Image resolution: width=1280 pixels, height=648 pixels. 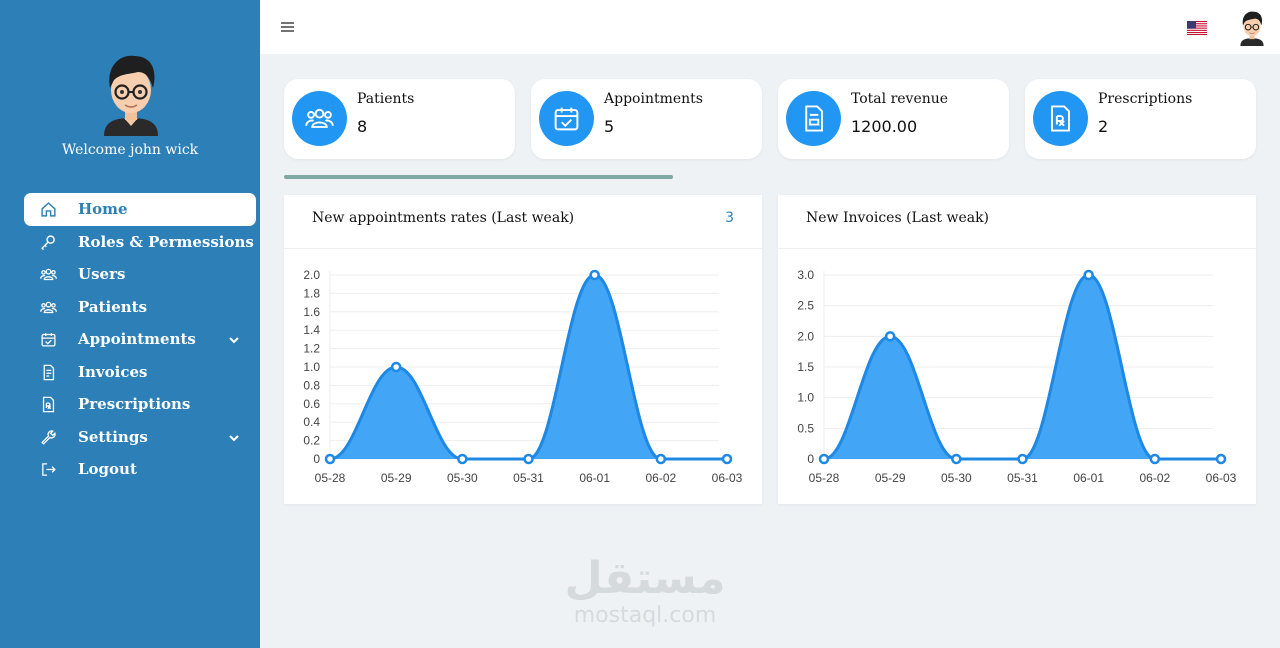 I want to click on y-tick-label: 0.4, so click(x=311, y=422).